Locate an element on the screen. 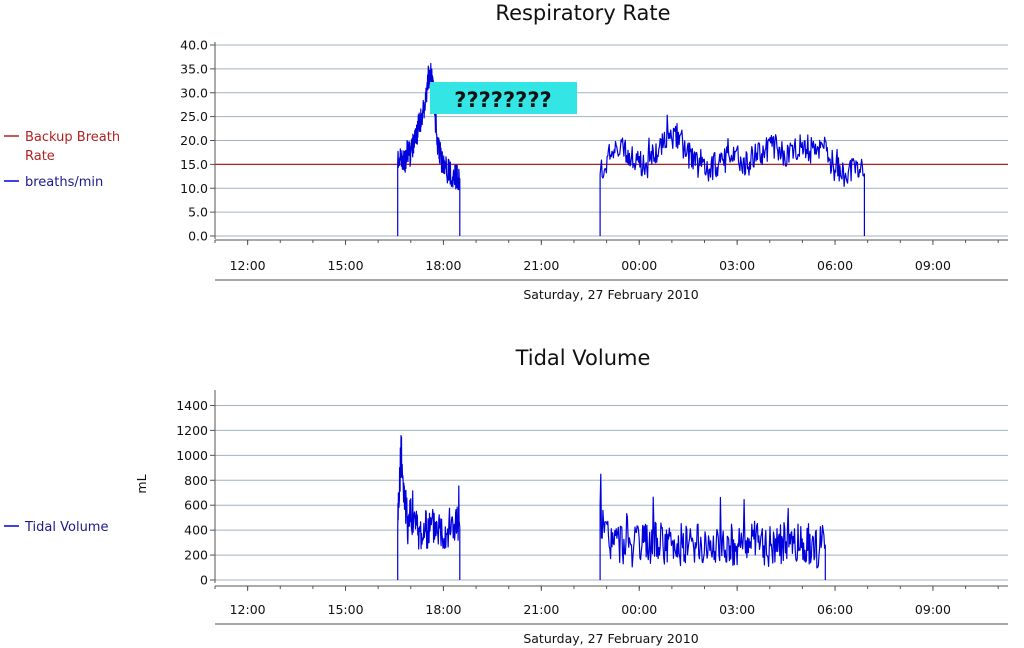 This screenshot has width=1024, height=648. legend-label-backup-line2: Rate is located at coordinates (40, 156).